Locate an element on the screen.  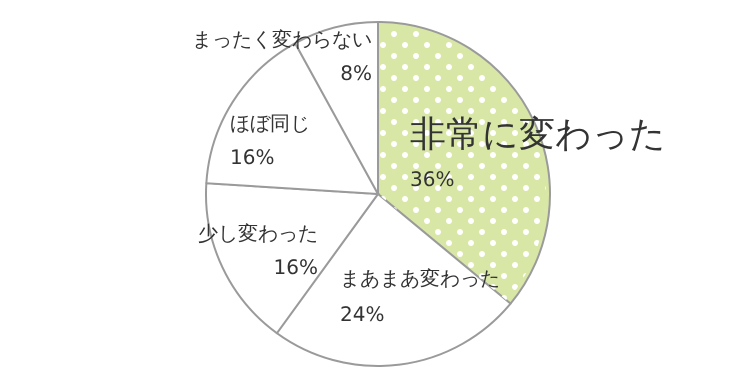
slice-label: 少し変わった is located at coordinates (258, 233).